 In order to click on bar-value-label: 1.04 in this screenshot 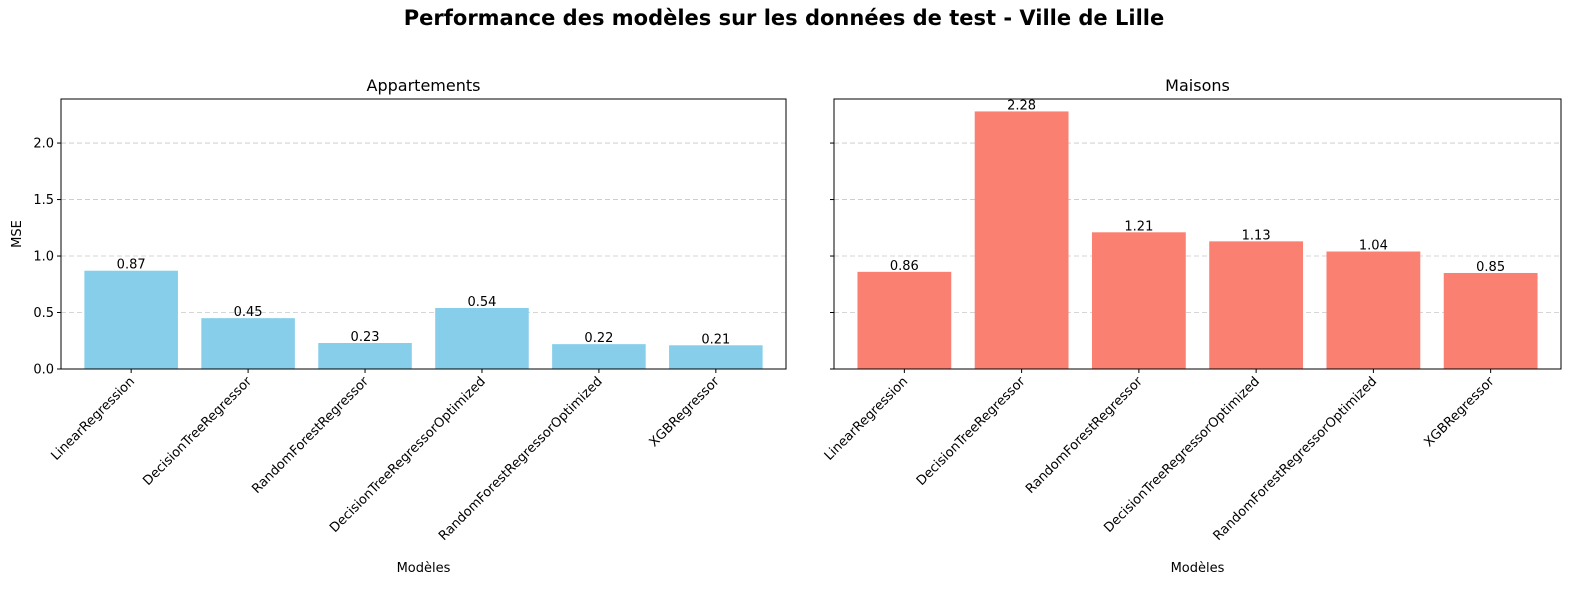, I will do `click(1373, 246)`.